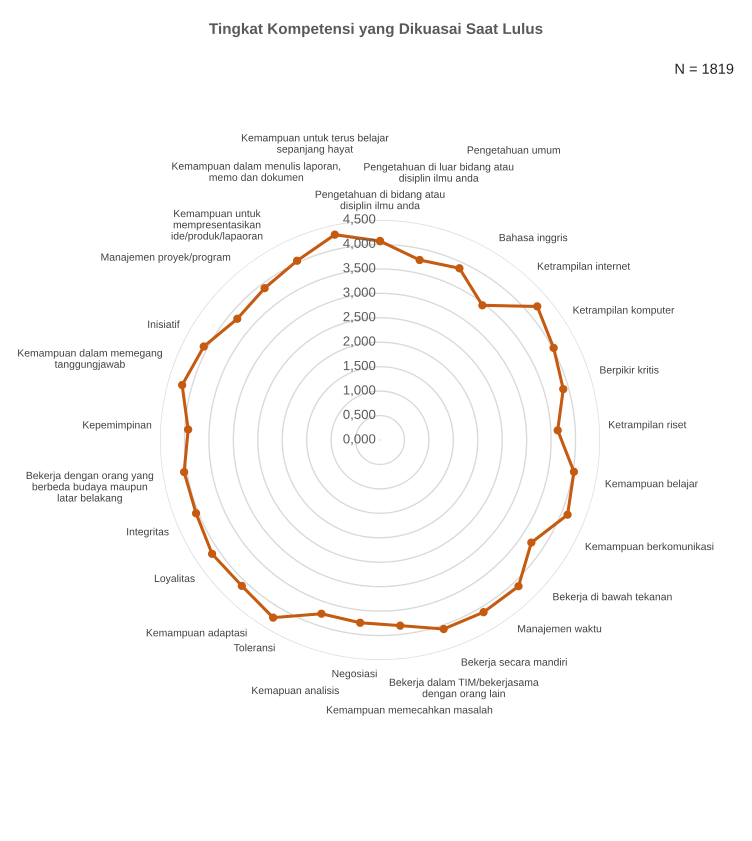 This screenshot has height=841, width=752. Describe the element at coordinates (117, 425) in the screenshot. I see `spoke-label: Kepemimpinan` at that location.